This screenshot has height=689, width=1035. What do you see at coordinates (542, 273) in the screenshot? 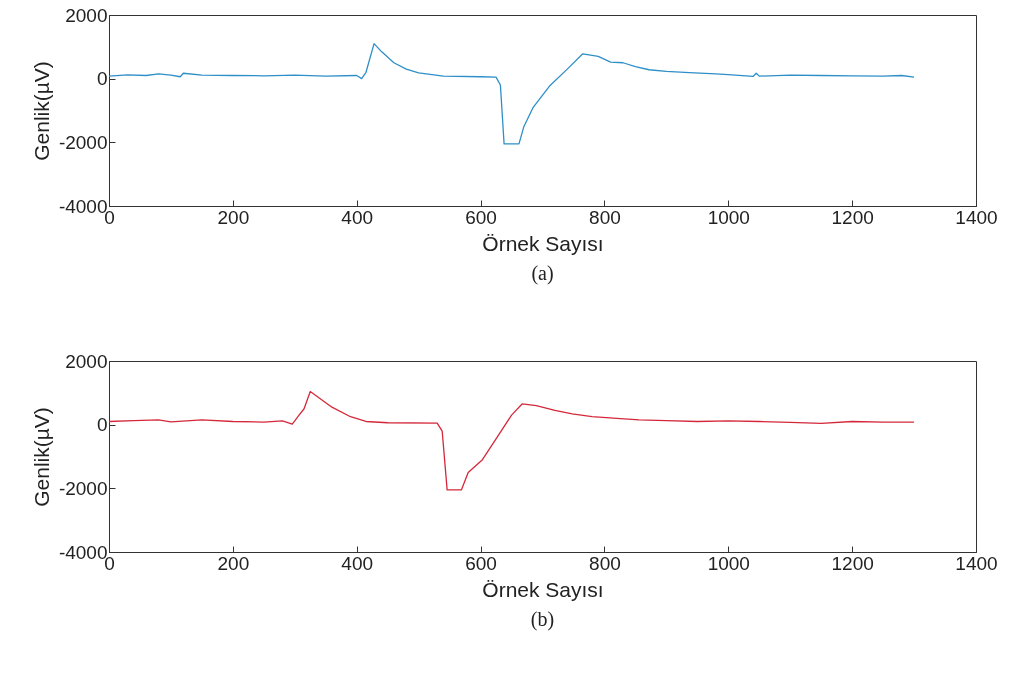
I see `text: (a)` at bounding box center [542, 273].